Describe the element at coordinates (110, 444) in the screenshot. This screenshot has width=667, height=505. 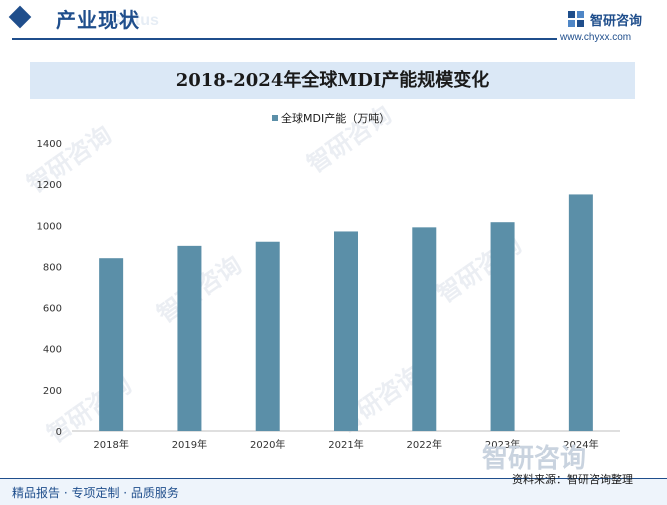
I see `x-tick-label: 2018年` at that location.